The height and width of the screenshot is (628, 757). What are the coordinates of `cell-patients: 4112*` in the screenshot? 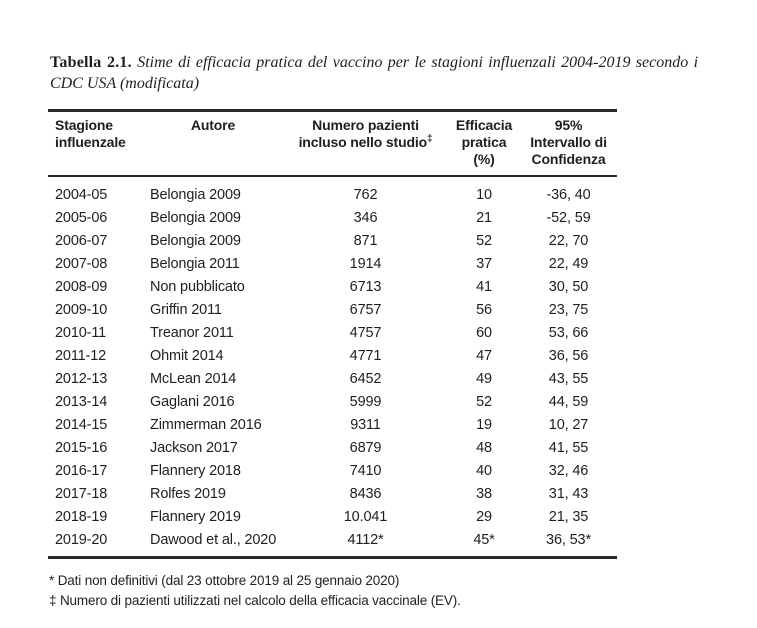 It's located at (365, 539).